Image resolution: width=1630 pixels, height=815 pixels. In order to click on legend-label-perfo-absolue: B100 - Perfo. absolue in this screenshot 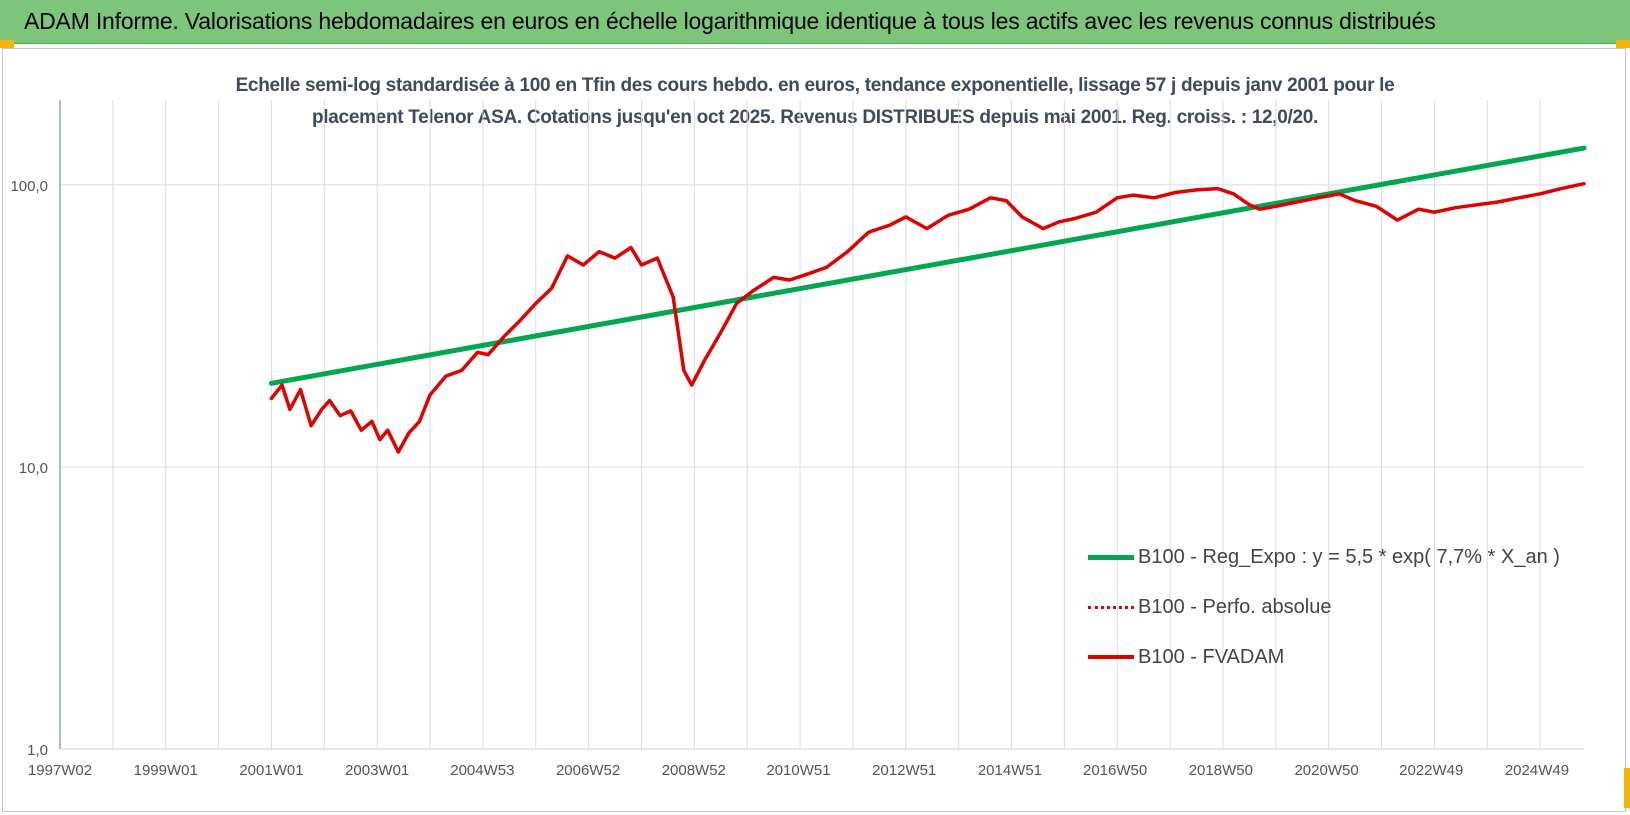, I will do `click(1235, 607)`.